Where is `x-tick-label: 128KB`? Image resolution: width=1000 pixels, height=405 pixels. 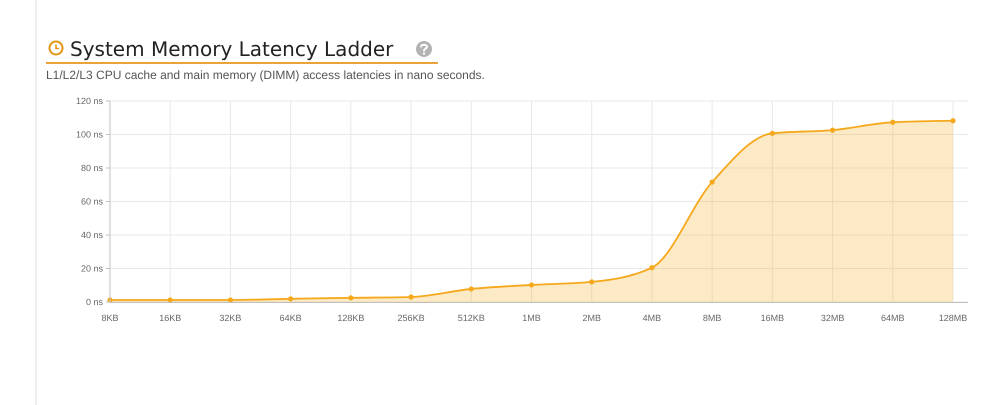 x-tick-label: 128KB is located at coordinates (350, 318).